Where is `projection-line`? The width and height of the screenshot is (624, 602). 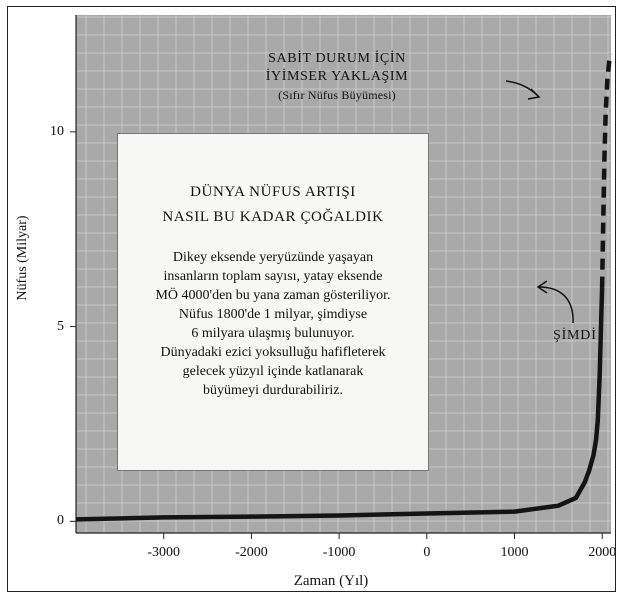
projection-line is located at coordinates (606, 170).